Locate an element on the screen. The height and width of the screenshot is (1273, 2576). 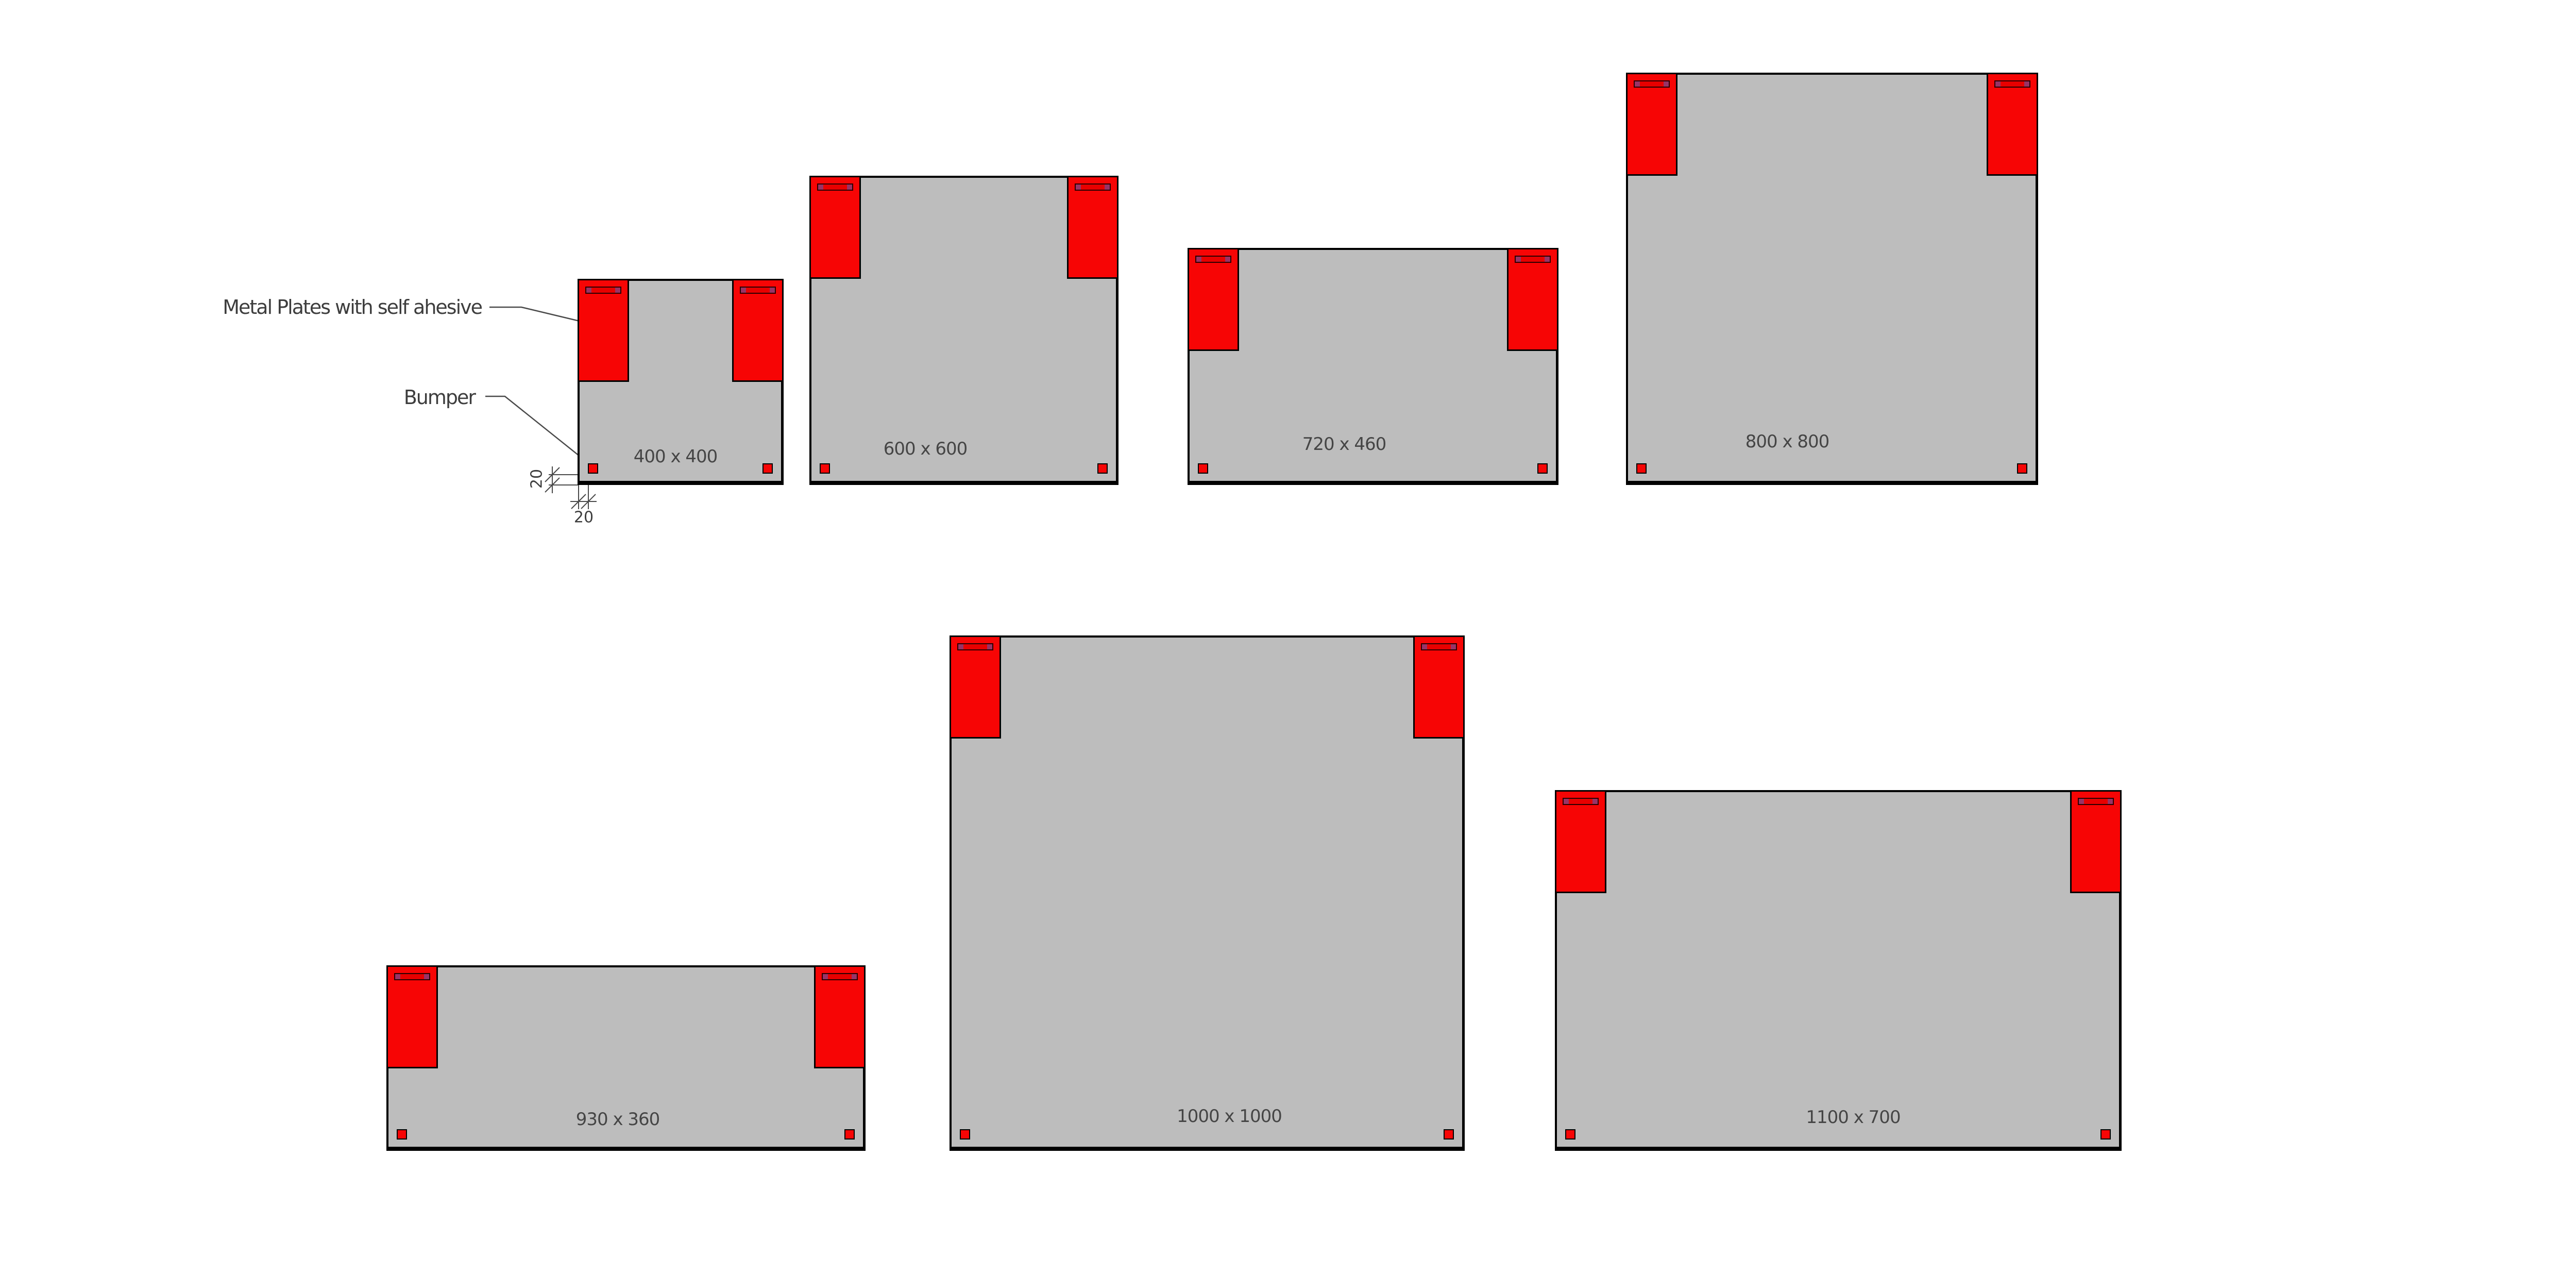
panel-600x600: 600 x 600 is located at coordinates (963, 330).